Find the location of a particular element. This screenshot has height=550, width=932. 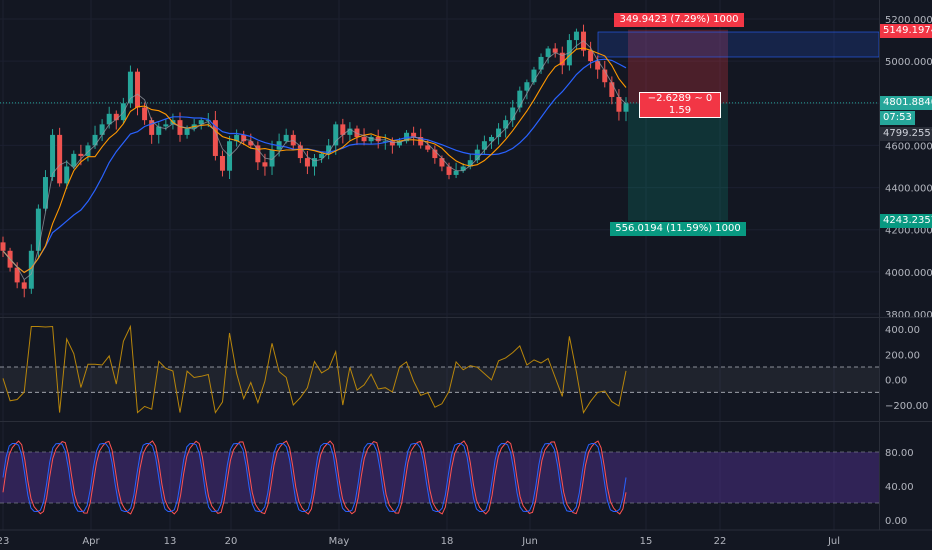

price-tick-label: 3800.0000 is located at coordinates (908, 315).